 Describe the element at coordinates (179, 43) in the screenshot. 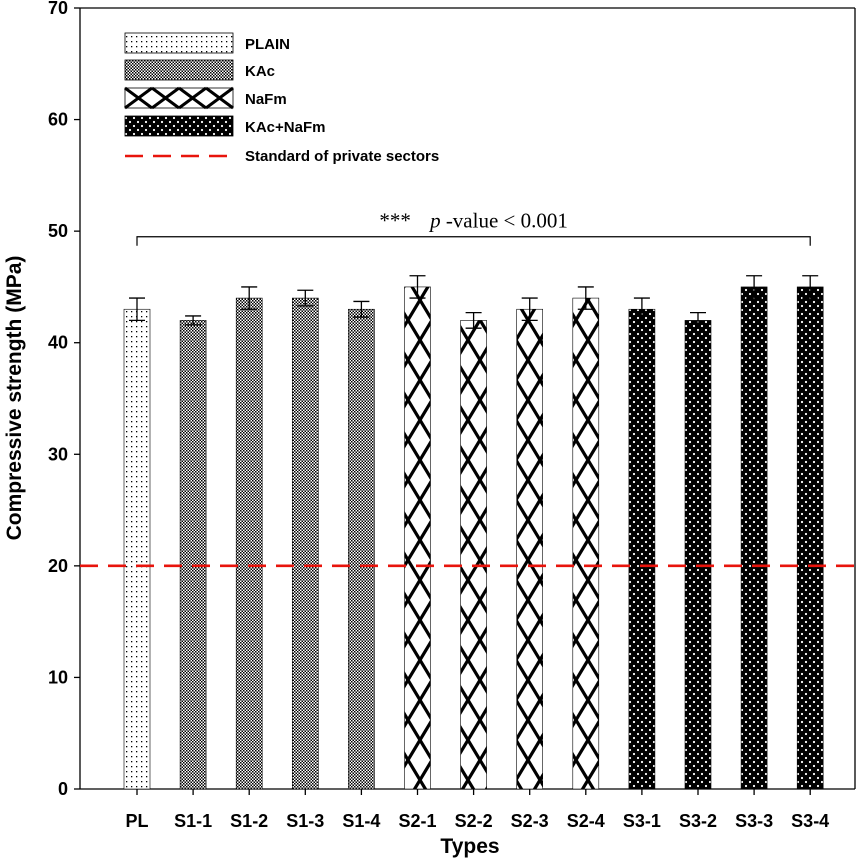

I see `legend-swatch-plain` at that location.